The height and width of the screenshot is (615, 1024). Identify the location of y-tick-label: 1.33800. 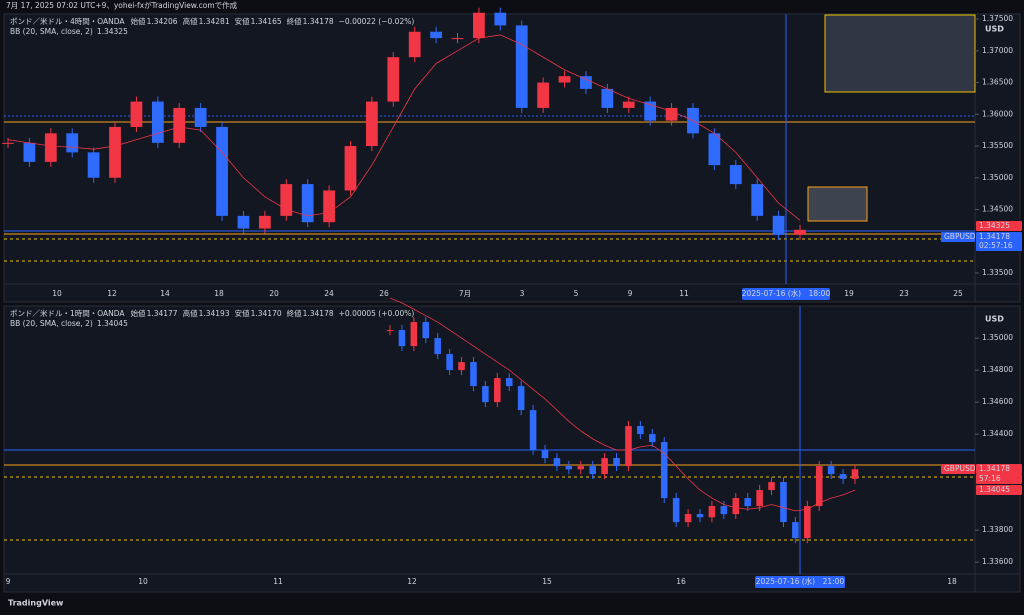
(997, 529).